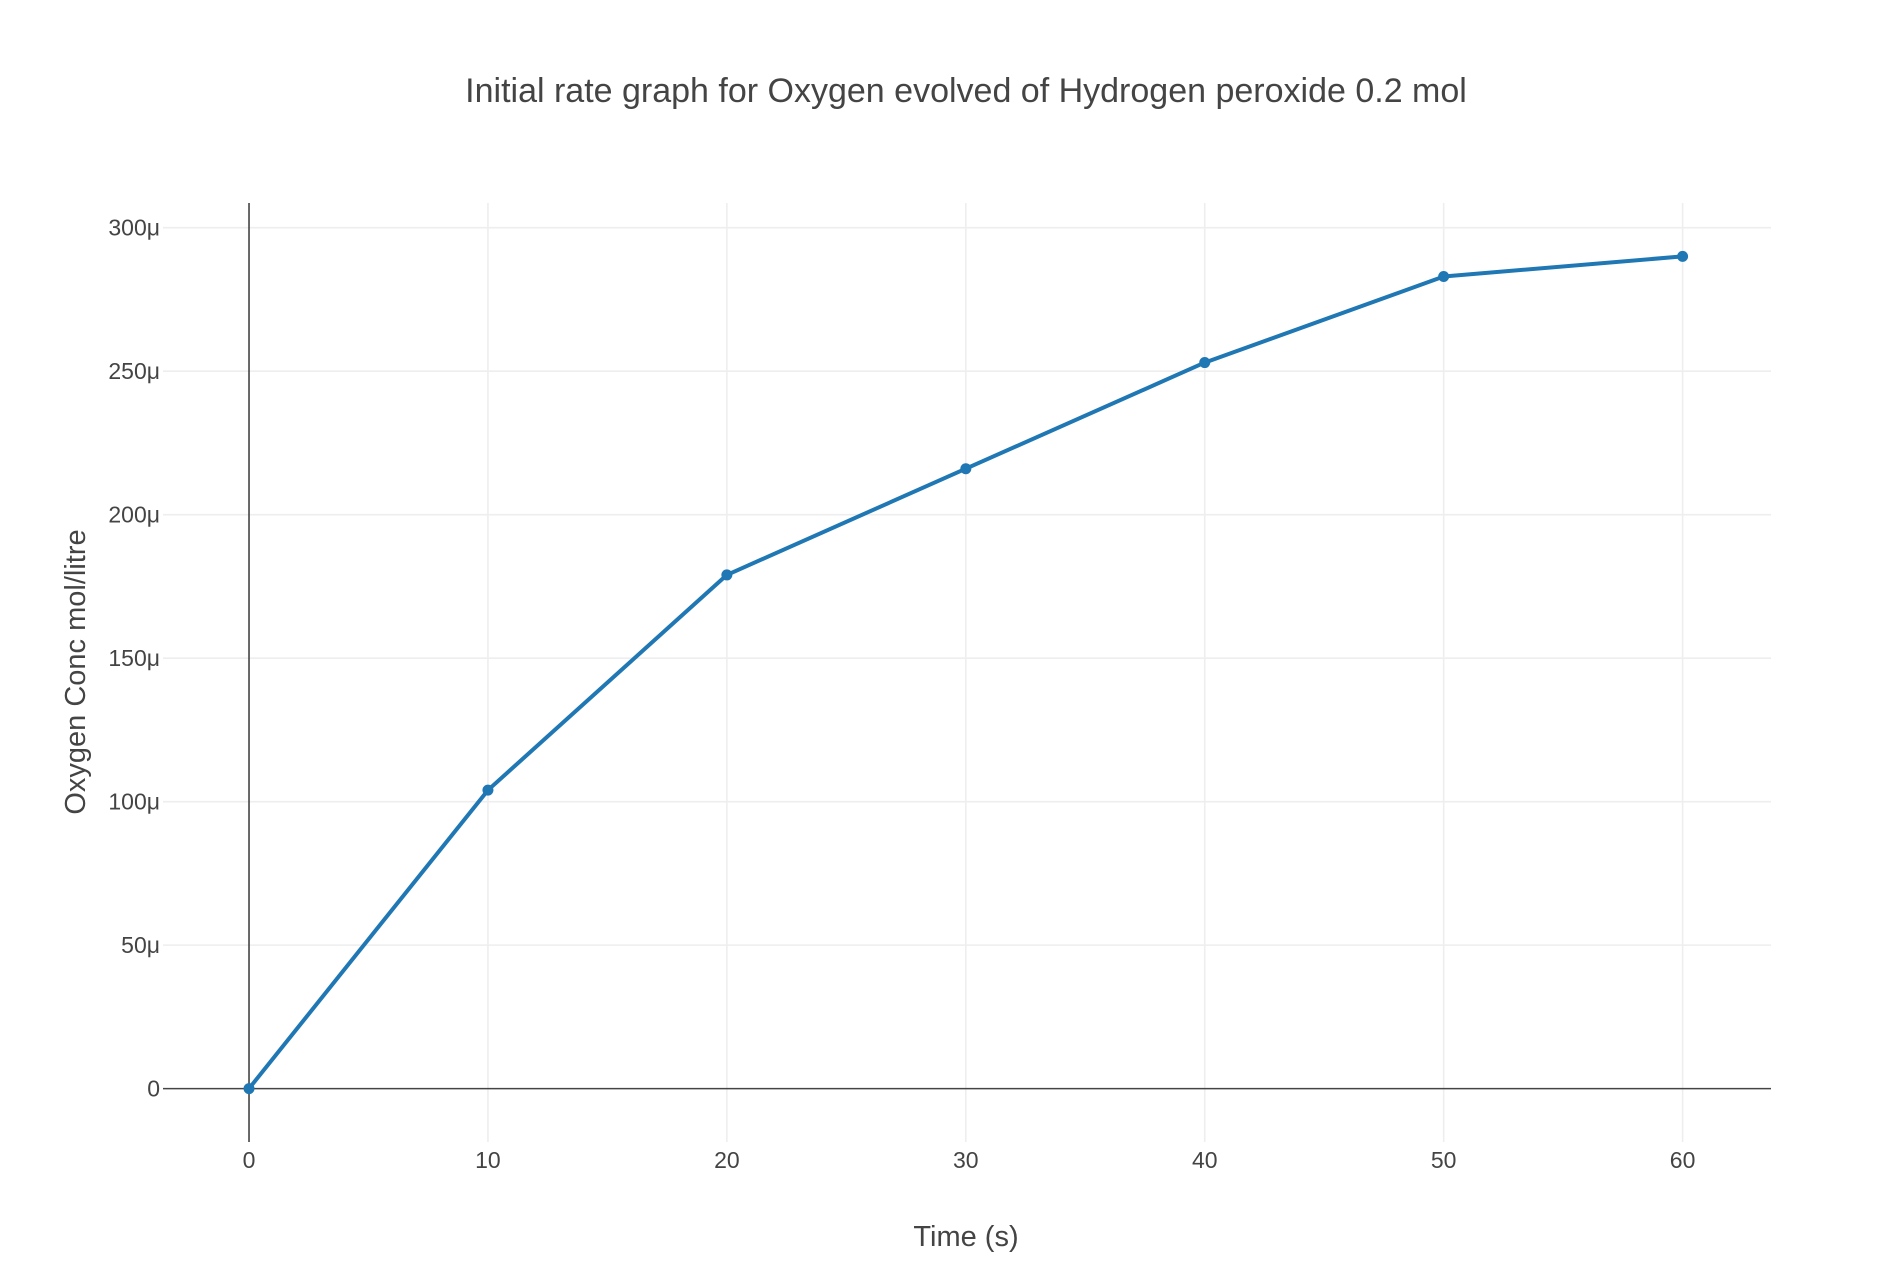 Image resolution: width=1902 pixels, height=1284 pixels. Describe the element at coordinates (727, 1160) in the screenshot. I see `x-tick-label: 20` at that location.